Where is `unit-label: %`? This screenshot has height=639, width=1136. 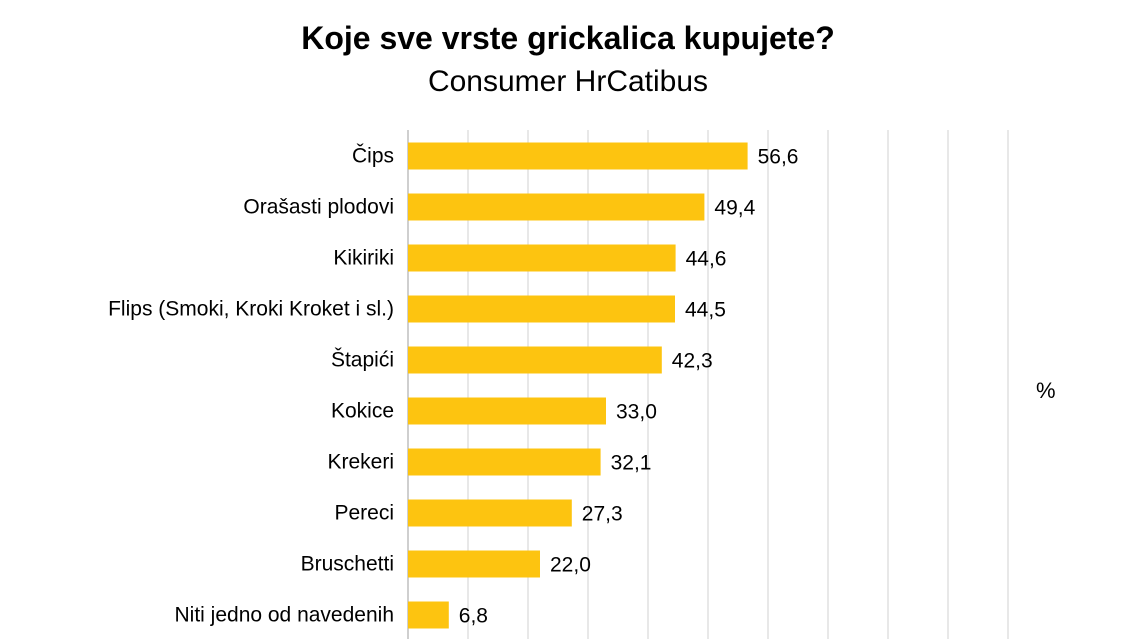
unit-label: % is located at coordinates (1046, 390).